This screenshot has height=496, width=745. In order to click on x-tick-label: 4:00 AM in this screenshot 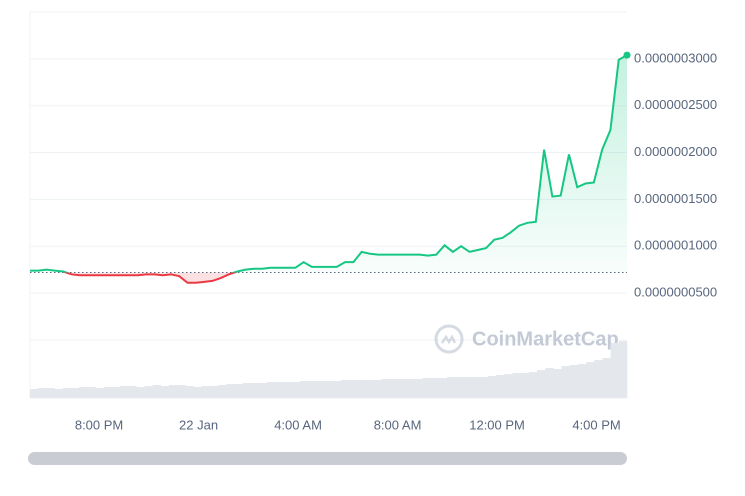, I will do `click(298, 424)`.